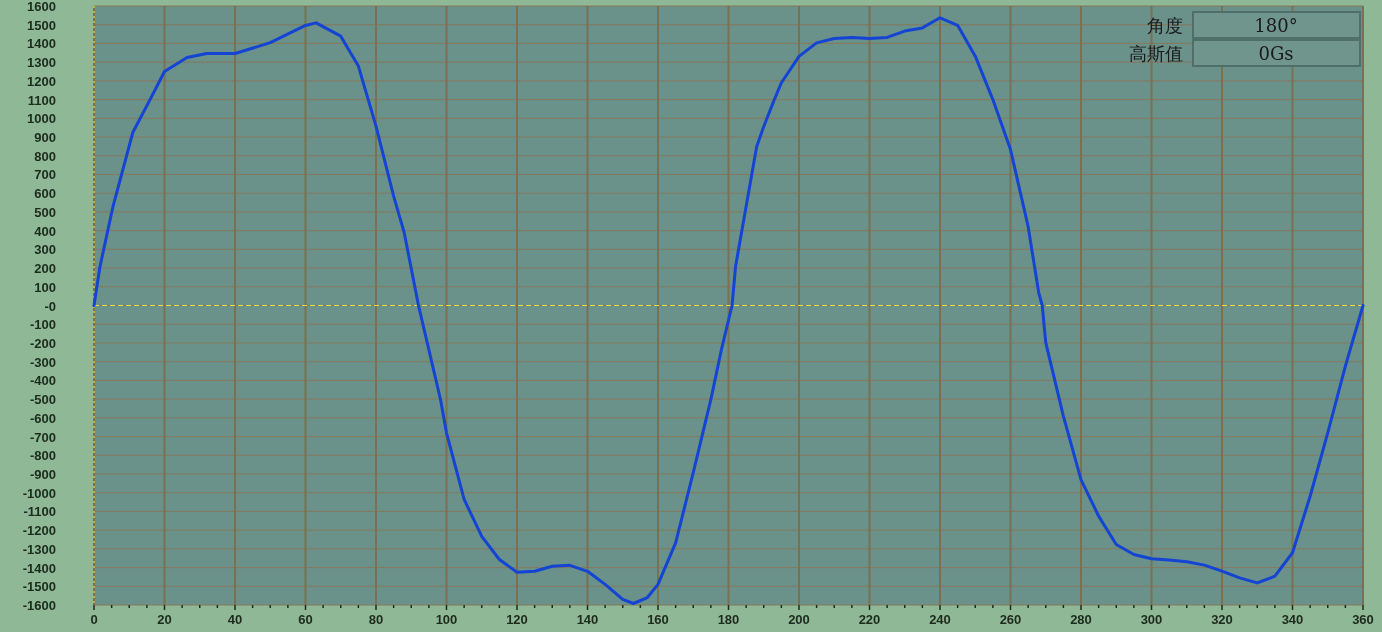 Image resolution: width=1382 pixels, height=632 pixels. I want to click on y-tick-label: 500, so click(45, 212).